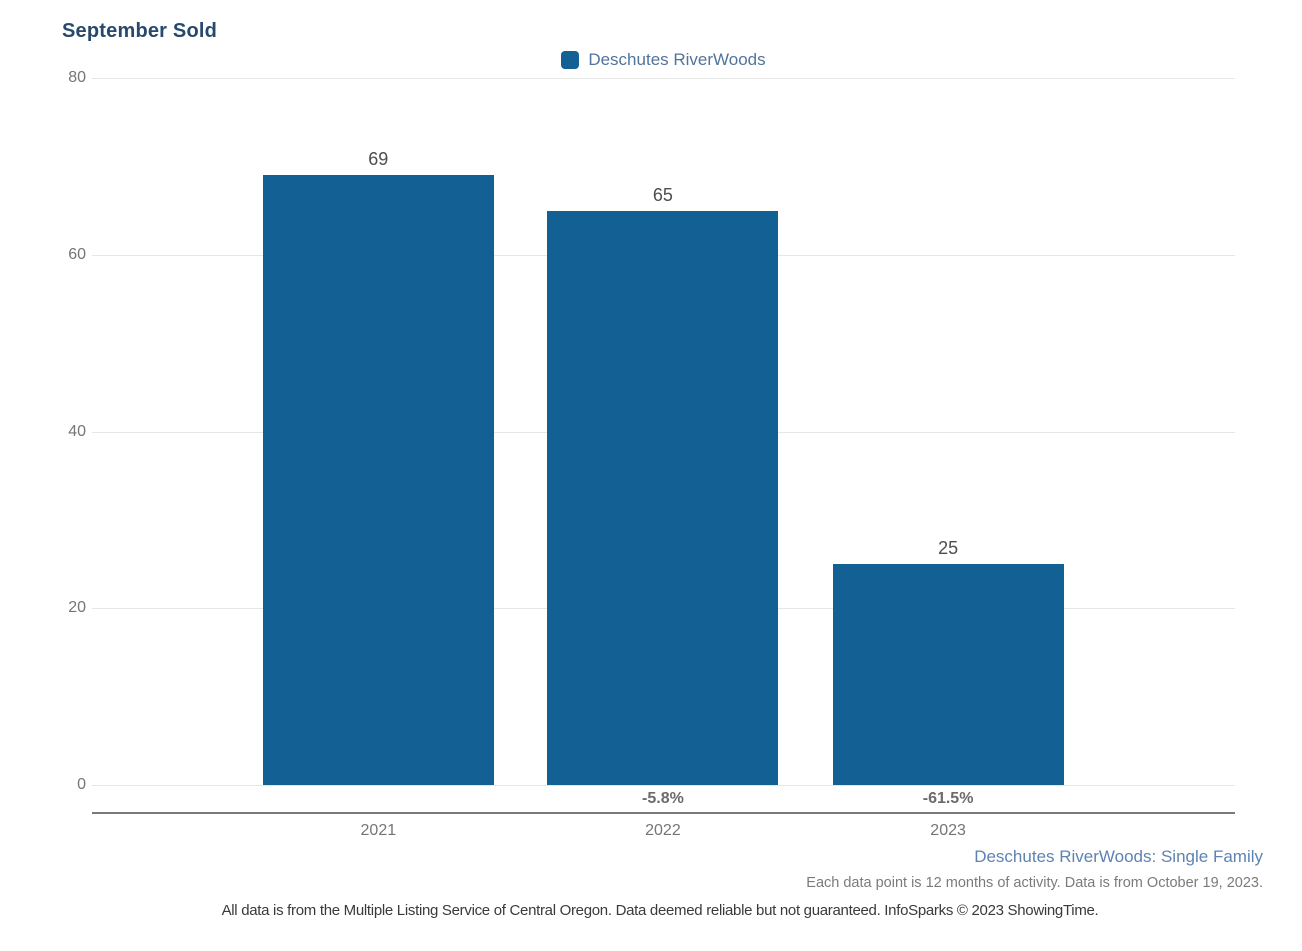  Describe the element at coordinates (81, 784) in the screenshot. I see `y-axis-tick-0: 0` at that location.